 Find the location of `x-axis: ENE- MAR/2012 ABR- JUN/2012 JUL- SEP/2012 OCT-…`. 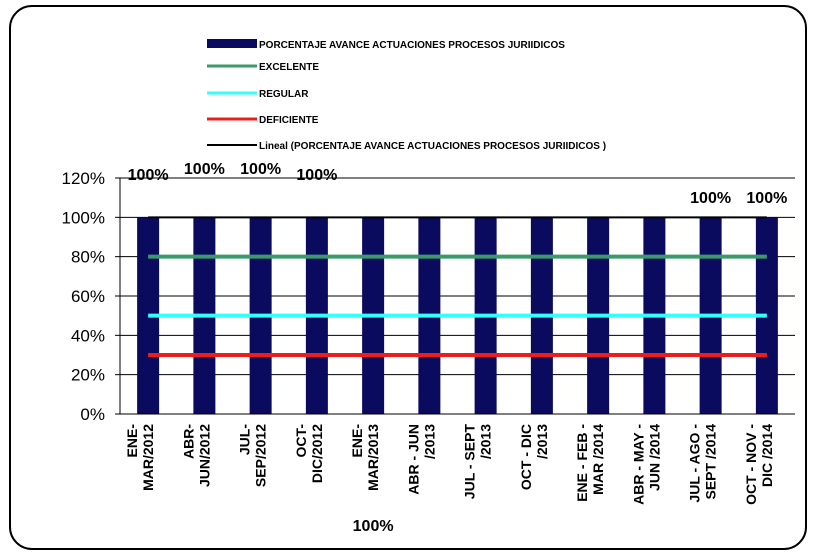

x-axis: ENE- MAR/2012 ABR- JUN/2012 JUL- SEP/2012 OCT-… is located at coordinates (457, 459).